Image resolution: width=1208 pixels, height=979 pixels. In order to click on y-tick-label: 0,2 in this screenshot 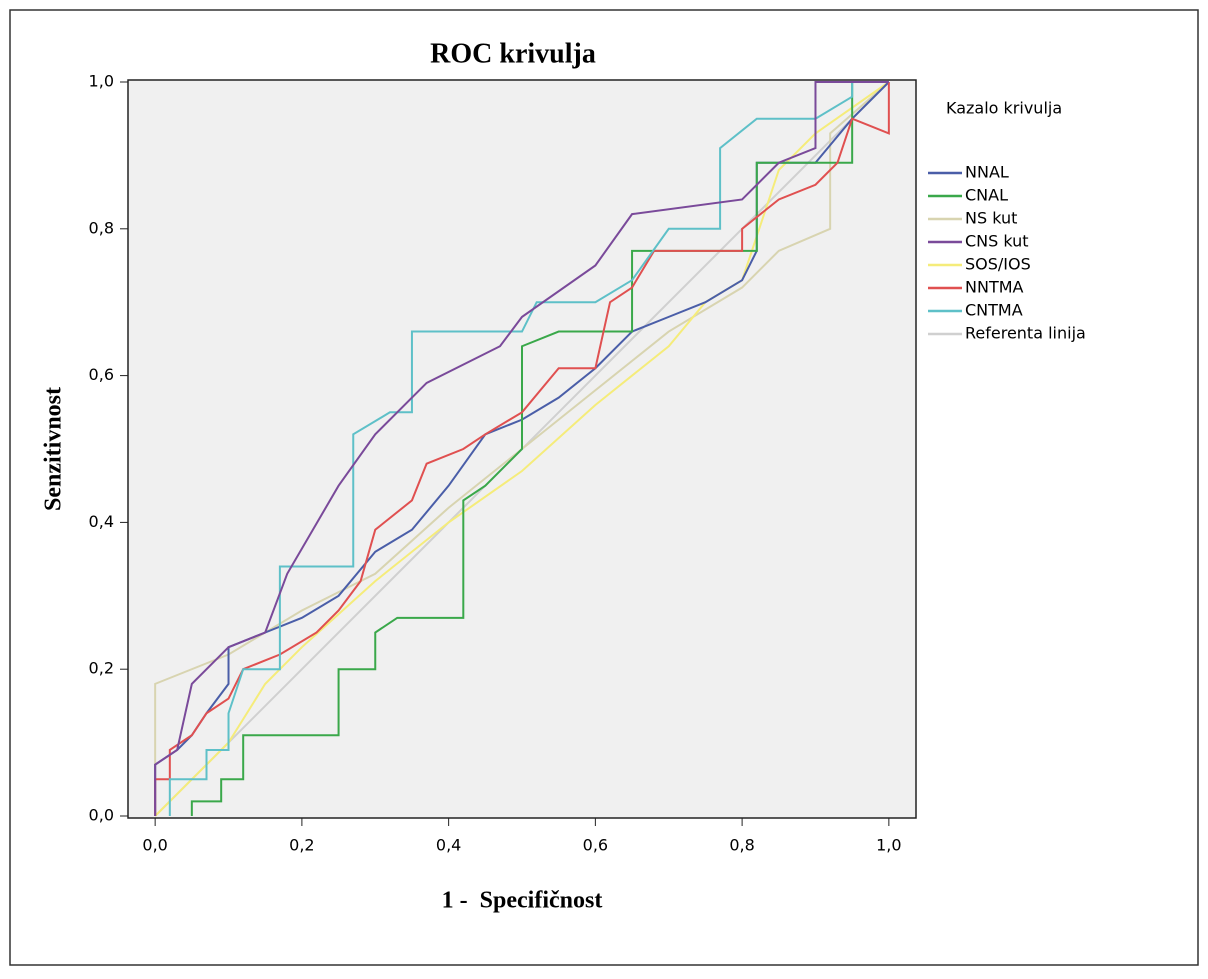, I will do `click(101, 668)`.